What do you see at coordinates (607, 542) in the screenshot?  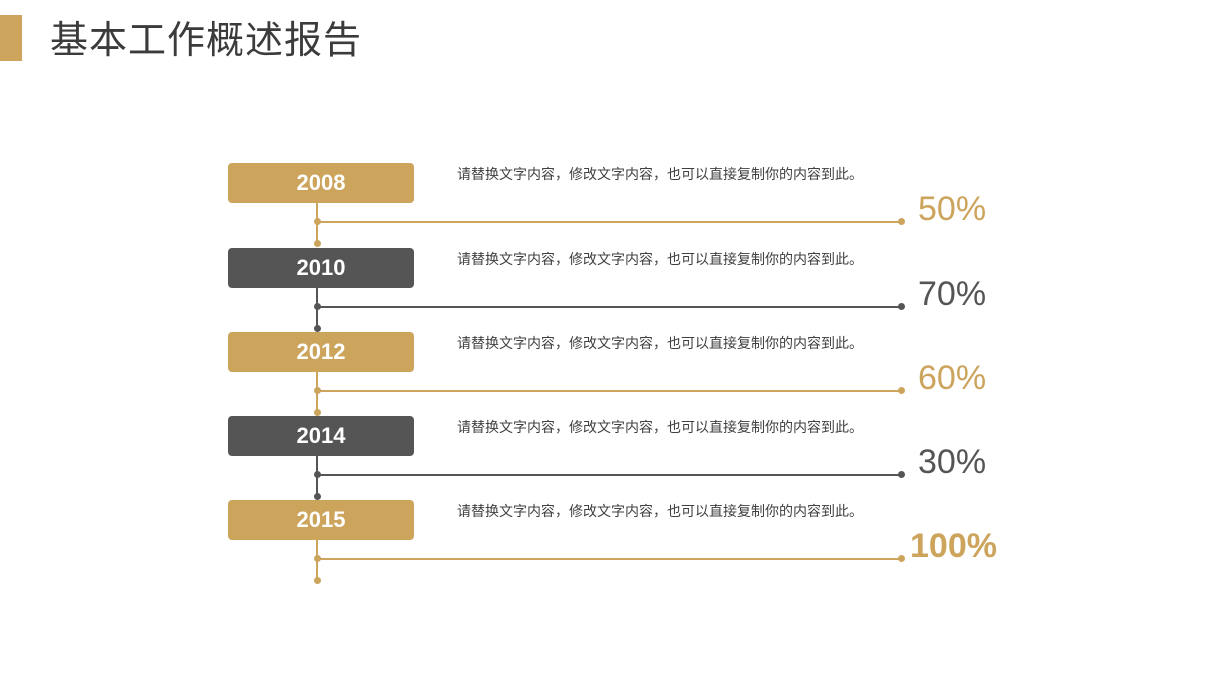 I see `timeline-row-2015: 2015 请替换文字内容，修改文字内容，也可以直接复制你的内容到此。 100%` at bounding box center [607, 542].